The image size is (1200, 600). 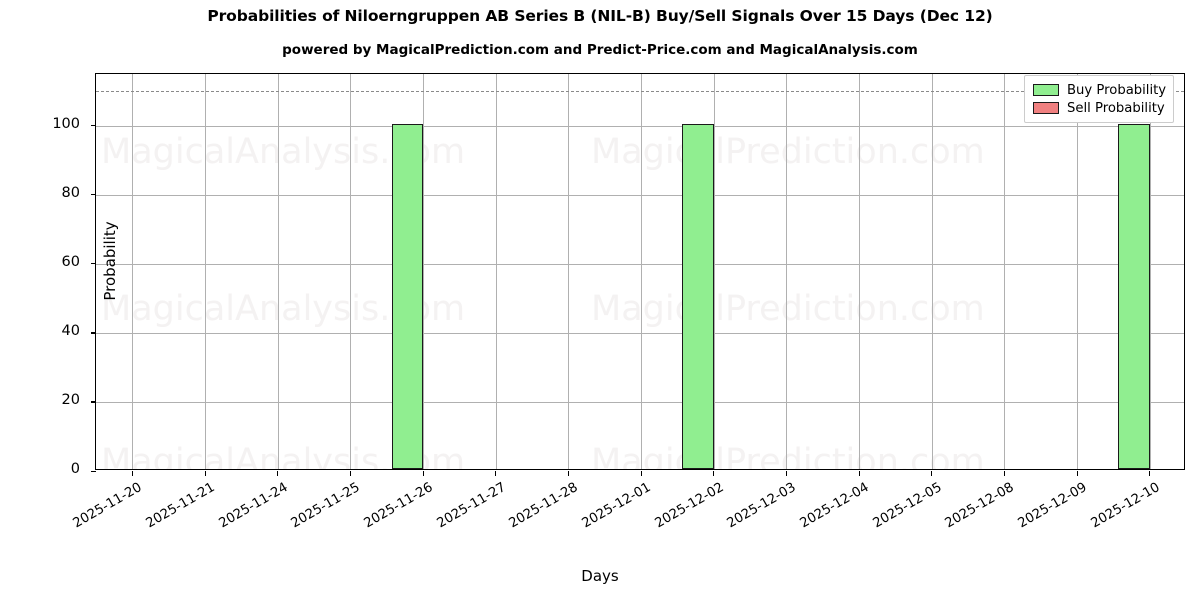 What do you see at coordinates (640, 92) in the screenshot?
I see `reference-line` at bounding box center [640, 92].